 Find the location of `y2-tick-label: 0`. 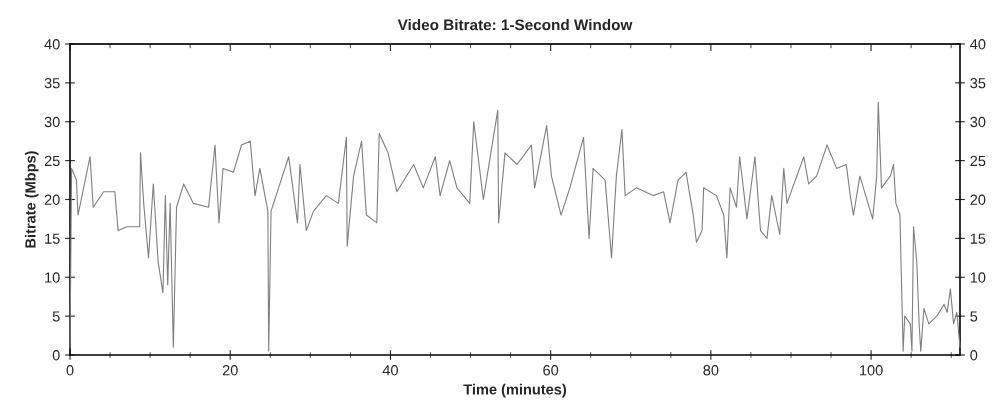

y2-tick-label: 0 is located at coordinates (974, 355).